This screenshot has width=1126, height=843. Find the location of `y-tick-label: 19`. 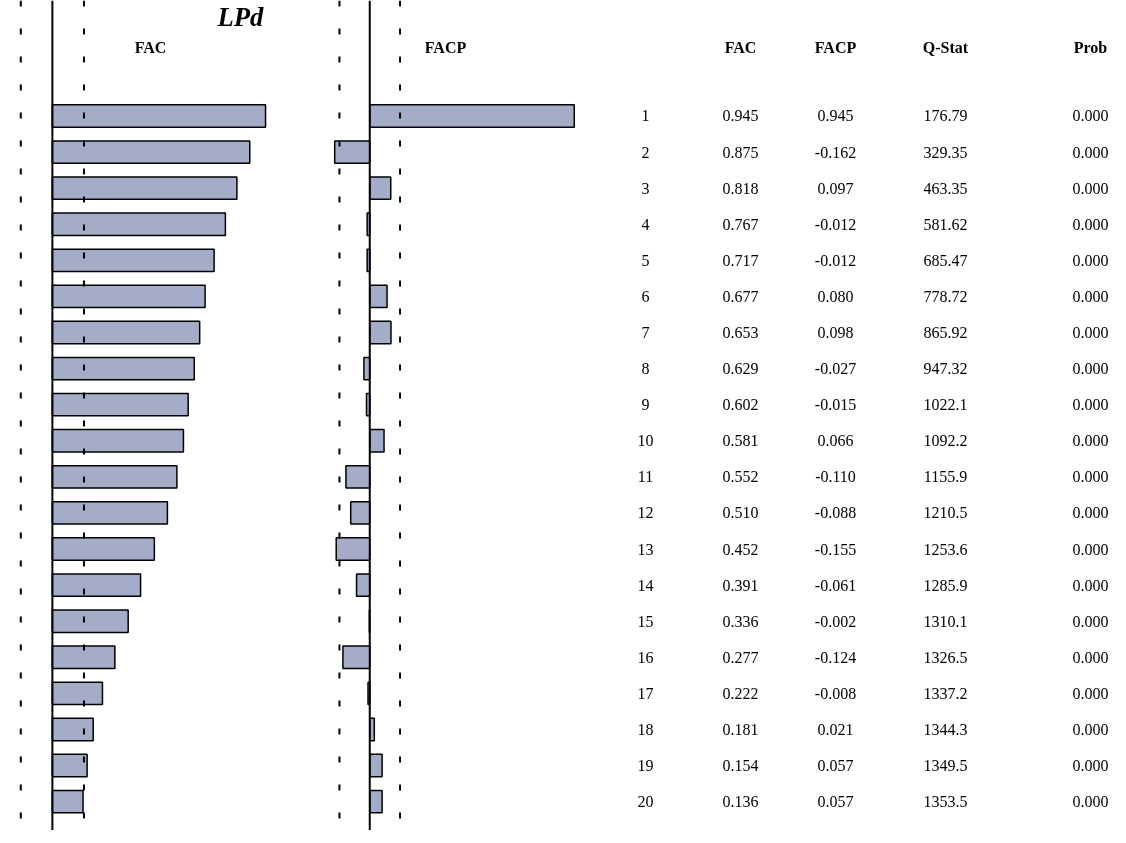

y-tick-label: 19 is located at coordinates (645, 766).